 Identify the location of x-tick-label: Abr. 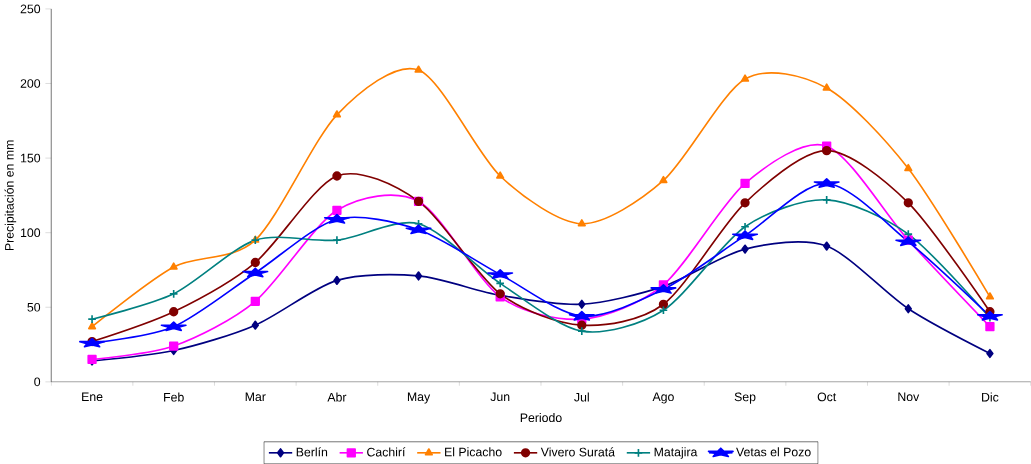
(337, 397).